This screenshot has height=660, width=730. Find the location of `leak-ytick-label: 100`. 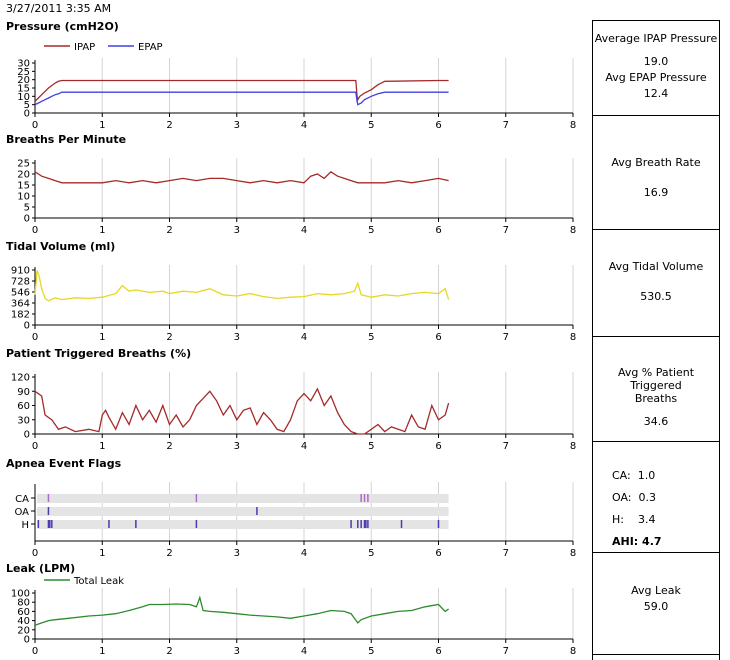

leak-ytick-label: 100 is located at coordinates (20, 594).